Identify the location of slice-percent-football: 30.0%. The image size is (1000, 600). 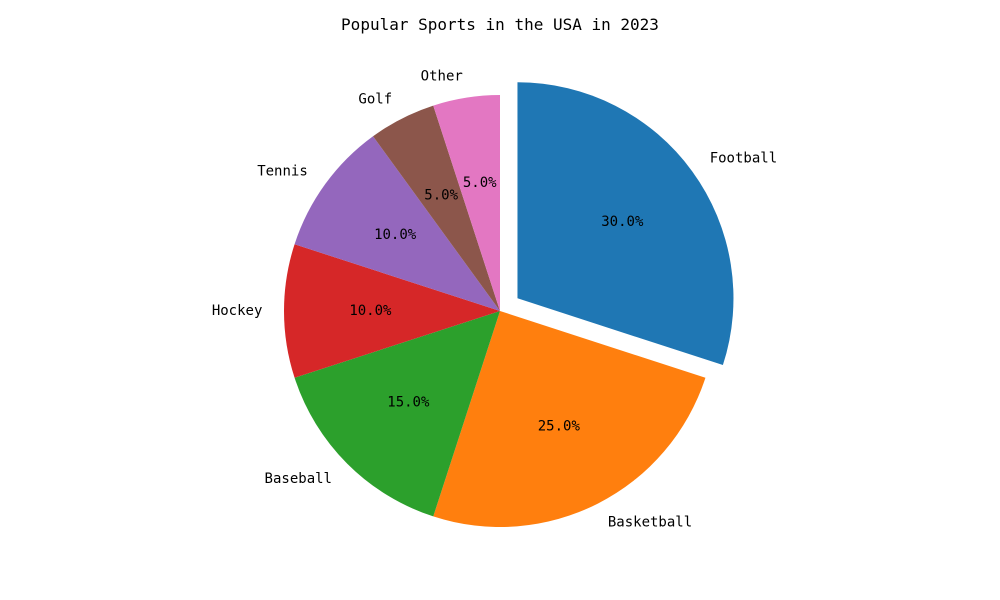
(622, 222).